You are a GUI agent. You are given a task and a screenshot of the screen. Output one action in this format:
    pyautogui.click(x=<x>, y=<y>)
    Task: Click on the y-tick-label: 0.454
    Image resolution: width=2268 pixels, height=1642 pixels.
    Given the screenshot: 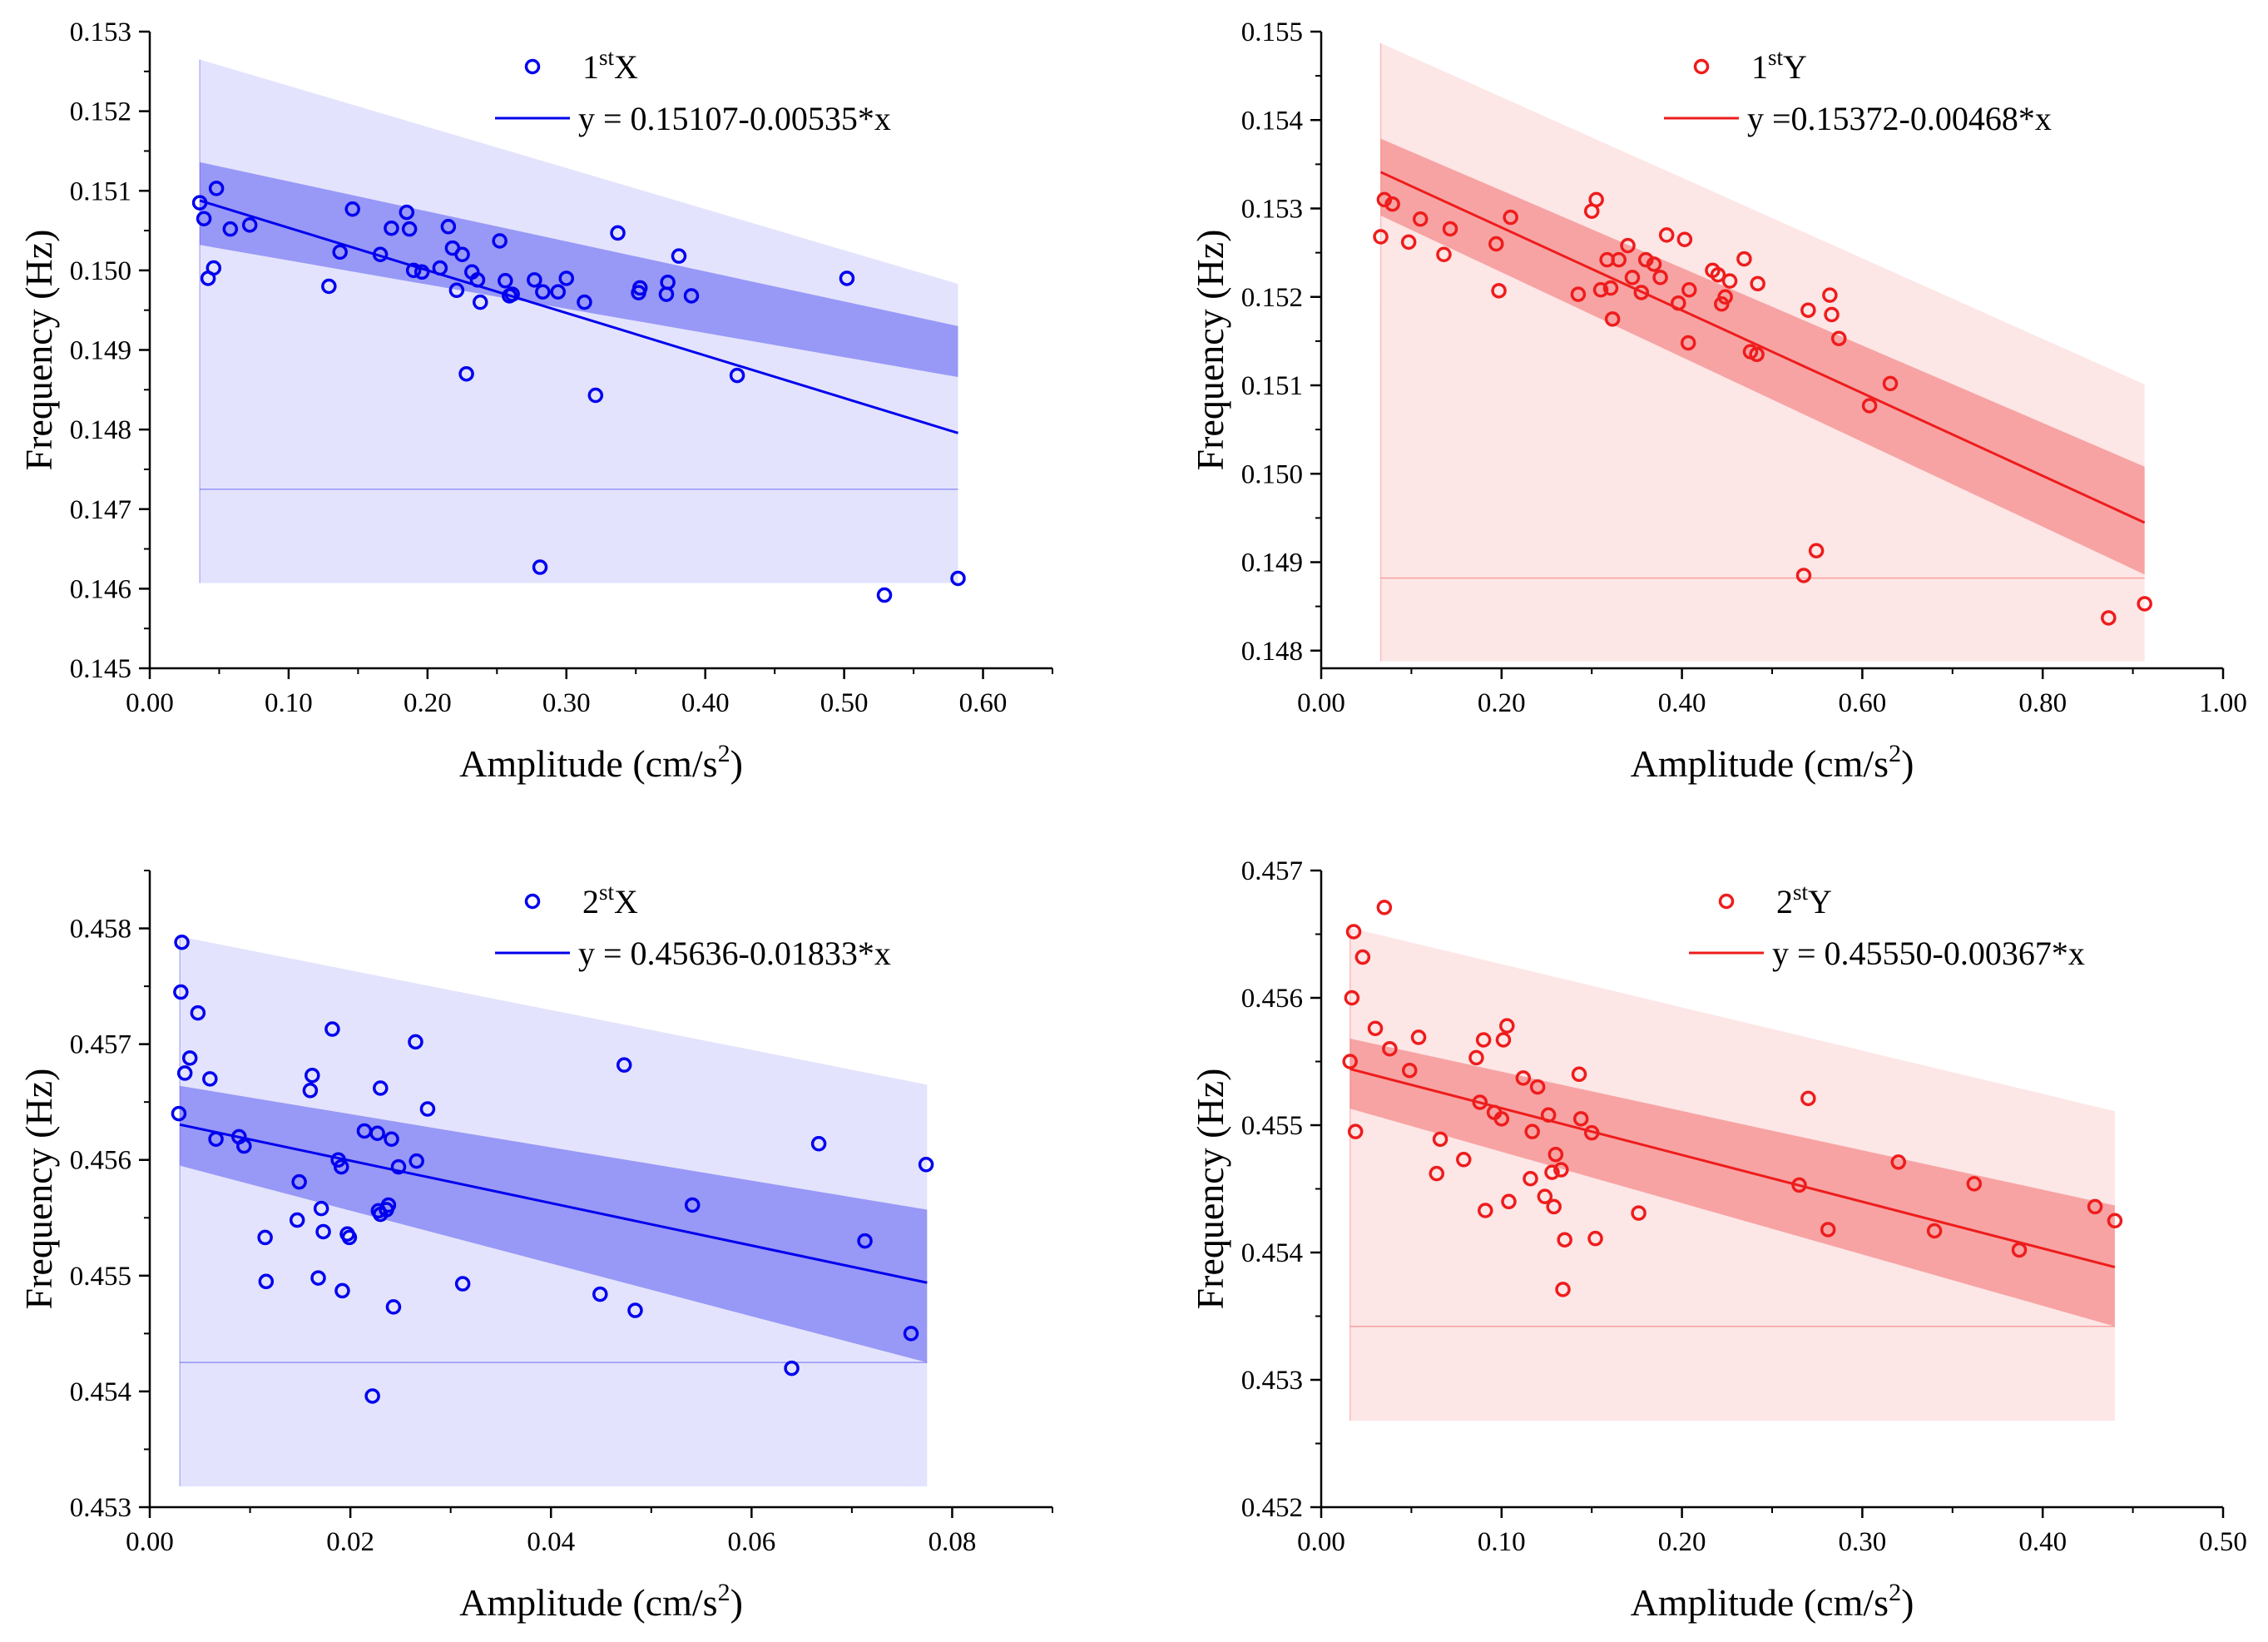 What is the action you would take?
    pyautogui.click(x=1272, y=1253)
    